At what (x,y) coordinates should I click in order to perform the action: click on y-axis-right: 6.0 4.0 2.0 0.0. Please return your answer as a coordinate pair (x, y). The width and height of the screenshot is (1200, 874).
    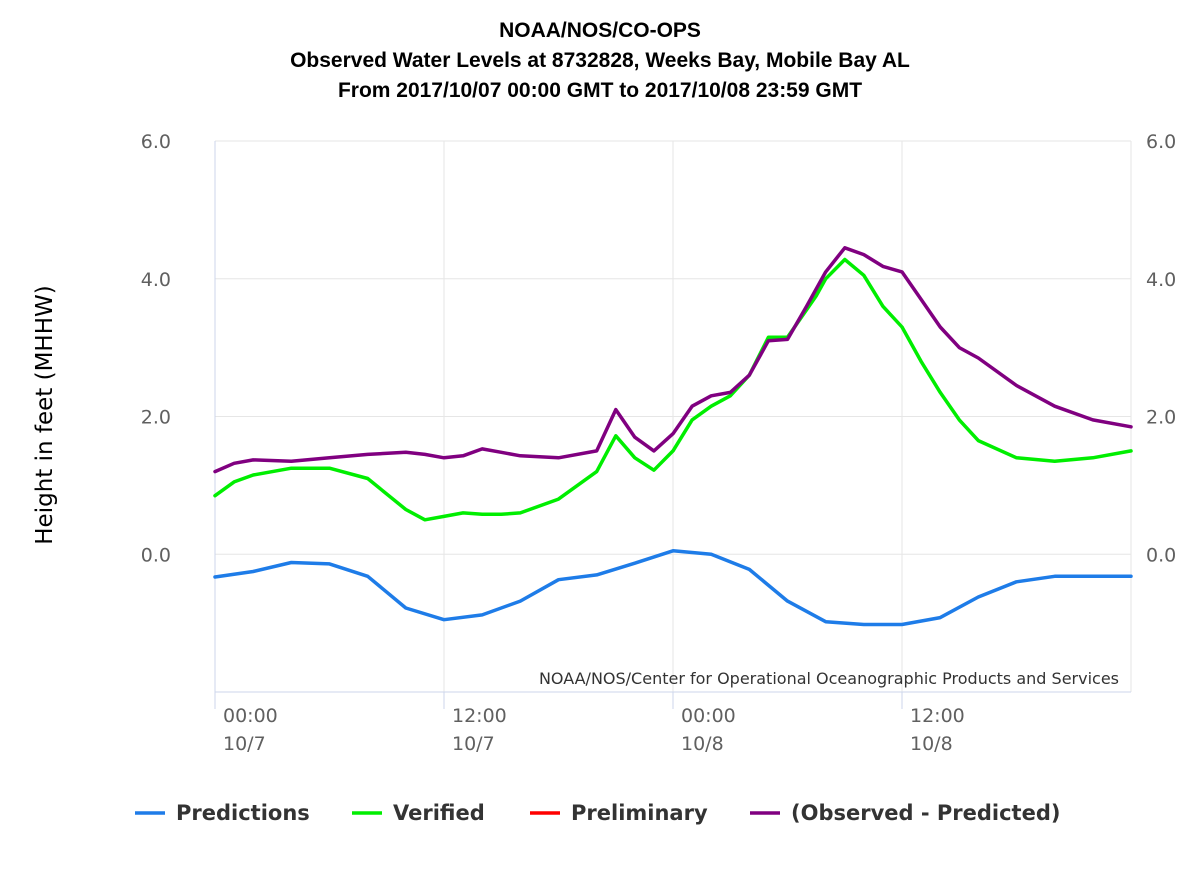
    Looking at the image, I should click on (1161, 348).